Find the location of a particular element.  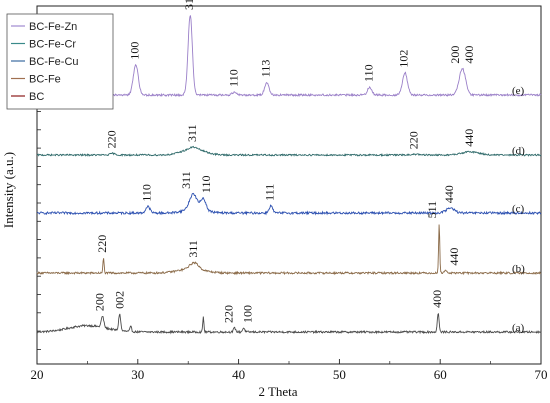

trace-a is located at coordinates (289, 323).